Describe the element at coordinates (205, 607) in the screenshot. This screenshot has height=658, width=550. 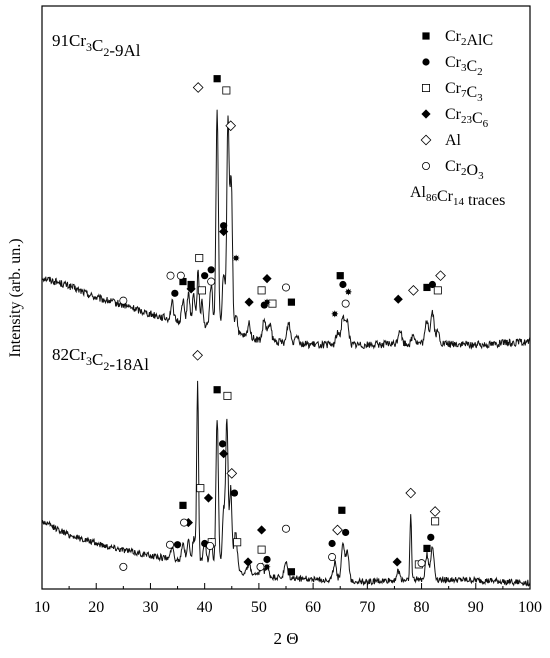
I see `x-tick-label: 40` at that location.